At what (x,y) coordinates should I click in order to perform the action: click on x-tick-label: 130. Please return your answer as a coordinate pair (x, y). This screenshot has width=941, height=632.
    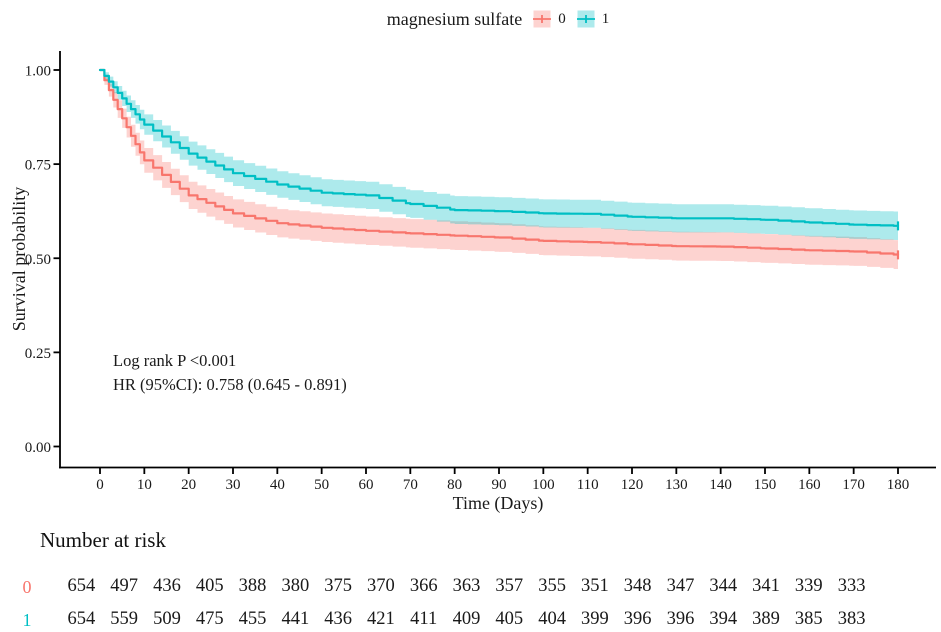
    Looking at the image, I should click on (676, 485).